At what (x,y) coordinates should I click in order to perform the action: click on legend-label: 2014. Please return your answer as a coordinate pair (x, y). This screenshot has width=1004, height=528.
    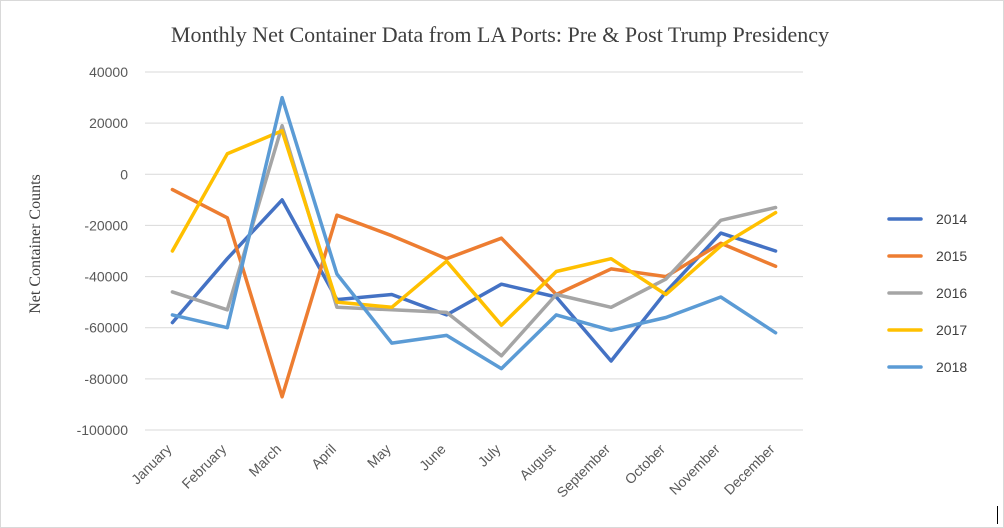
    Looking at the image, I should click on (951, 219).